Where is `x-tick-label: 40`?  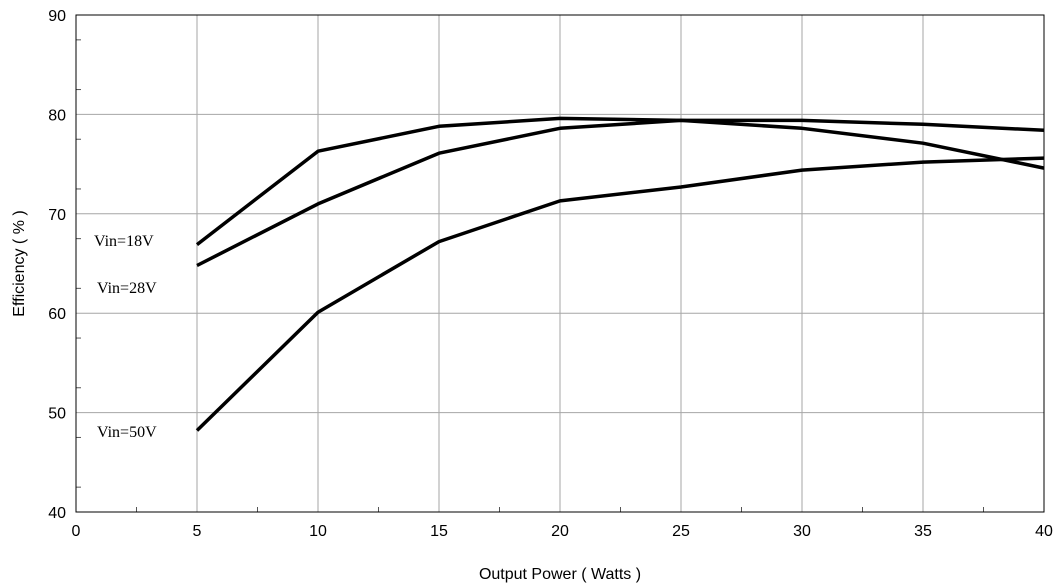 x-tick-label: 40 is located at coordinates (1044, 531).